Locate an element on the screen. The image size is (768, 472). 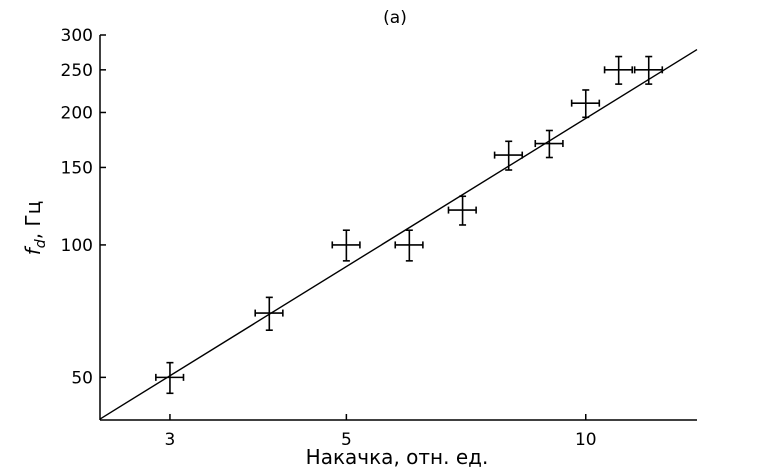
y-axis-label-sub: d is located at coordinates (41, 243).